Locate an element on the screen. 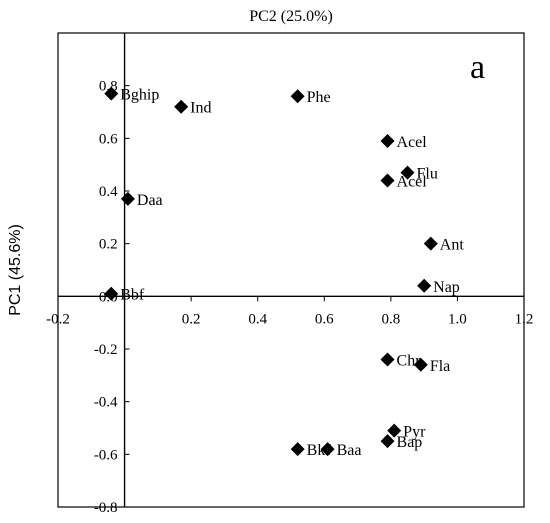 Image resolution: width=550 pixels, height=523 pixels. y-tick-label: -0.4 is located at coordinates (106, 403).